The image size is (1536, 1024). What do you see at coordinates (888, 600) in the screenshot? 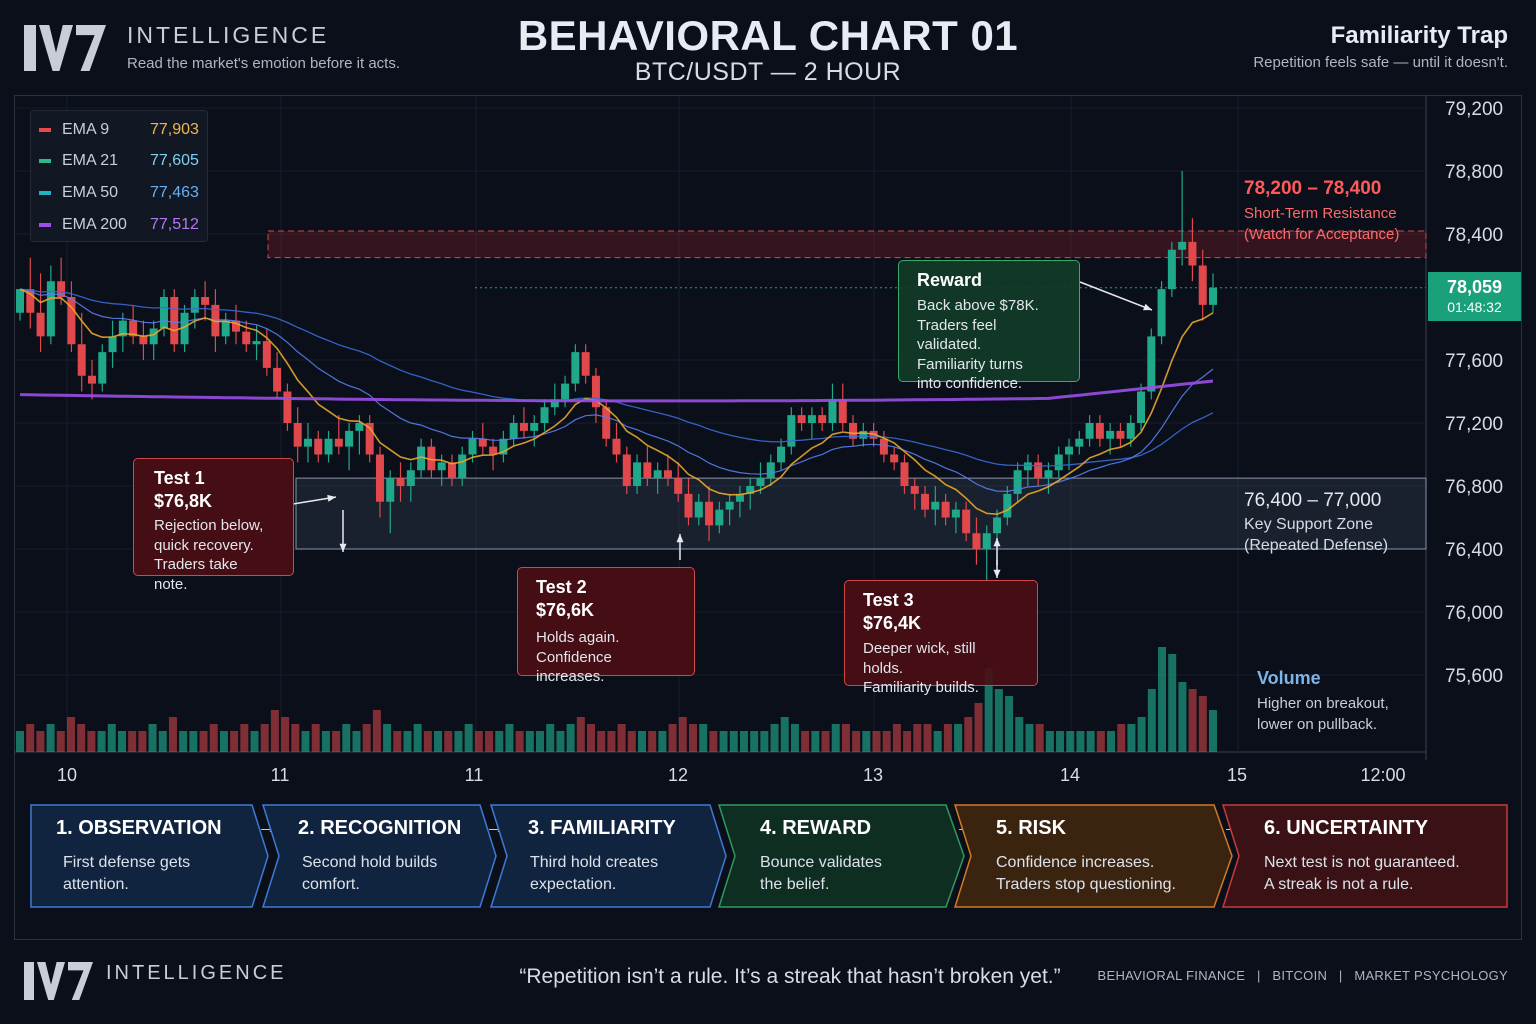
I see `callout-title: Test 3` at bounding box center [888, 600].